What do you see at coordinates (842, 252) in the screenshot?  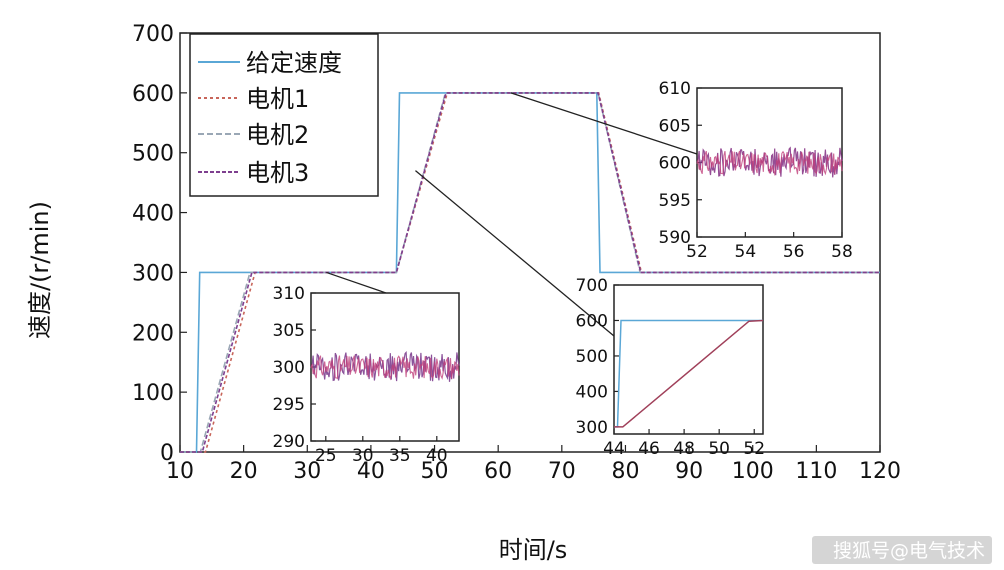 I see `inset600-x-tick-label: 58` at bounding box center [842, 252].